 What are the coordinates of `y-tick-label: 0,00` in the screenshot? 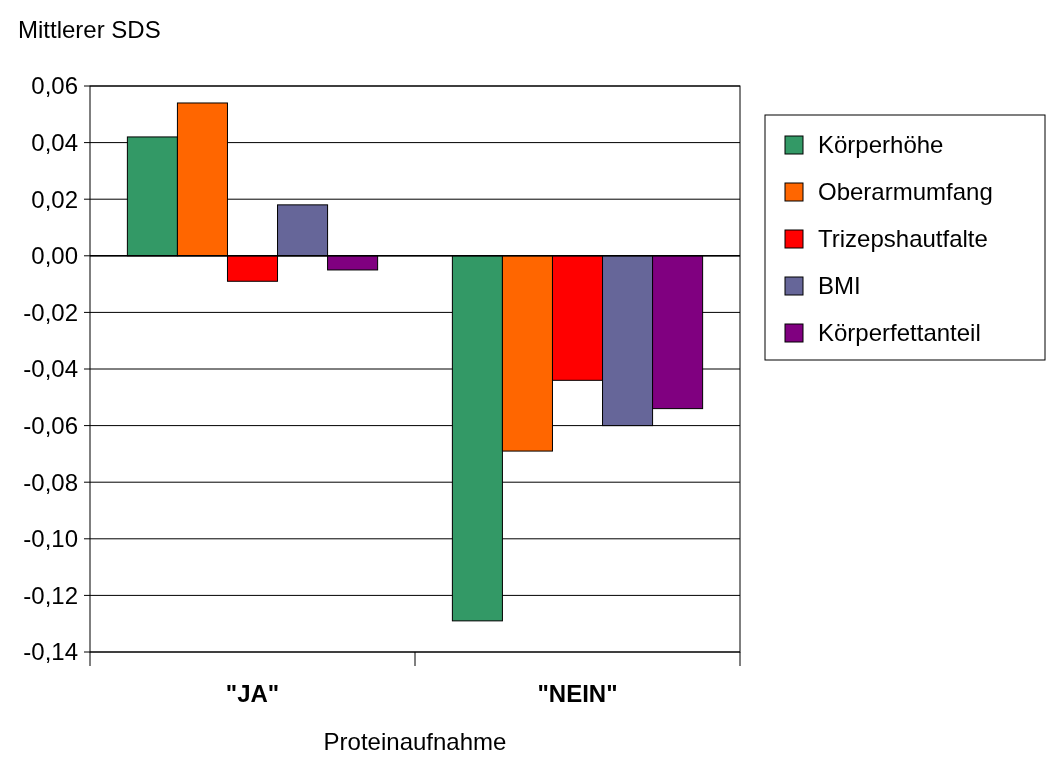 It's located at (54, 256).